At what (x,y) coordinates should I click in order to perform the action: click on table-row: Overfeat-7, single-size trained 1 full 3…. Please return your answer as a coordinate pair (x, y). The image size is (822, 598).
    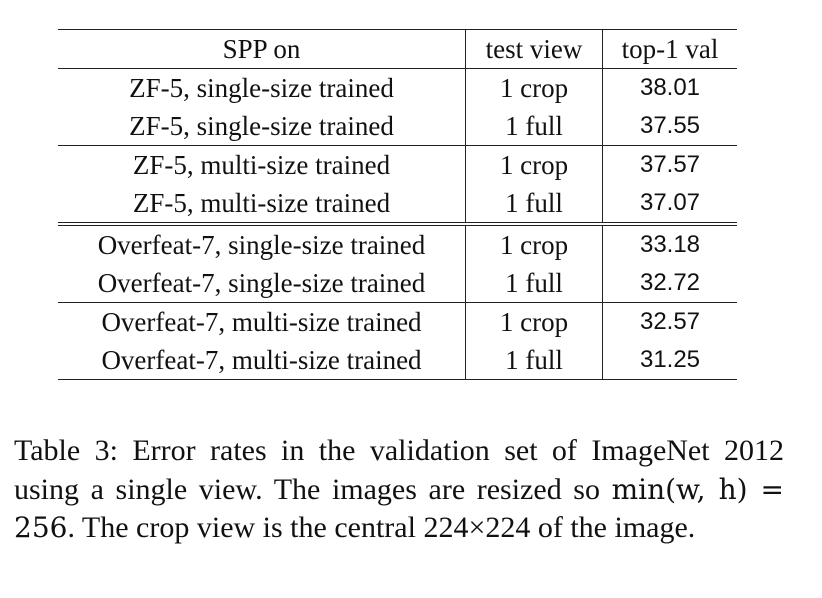
    Looking at the image, I should click on (397, 283).